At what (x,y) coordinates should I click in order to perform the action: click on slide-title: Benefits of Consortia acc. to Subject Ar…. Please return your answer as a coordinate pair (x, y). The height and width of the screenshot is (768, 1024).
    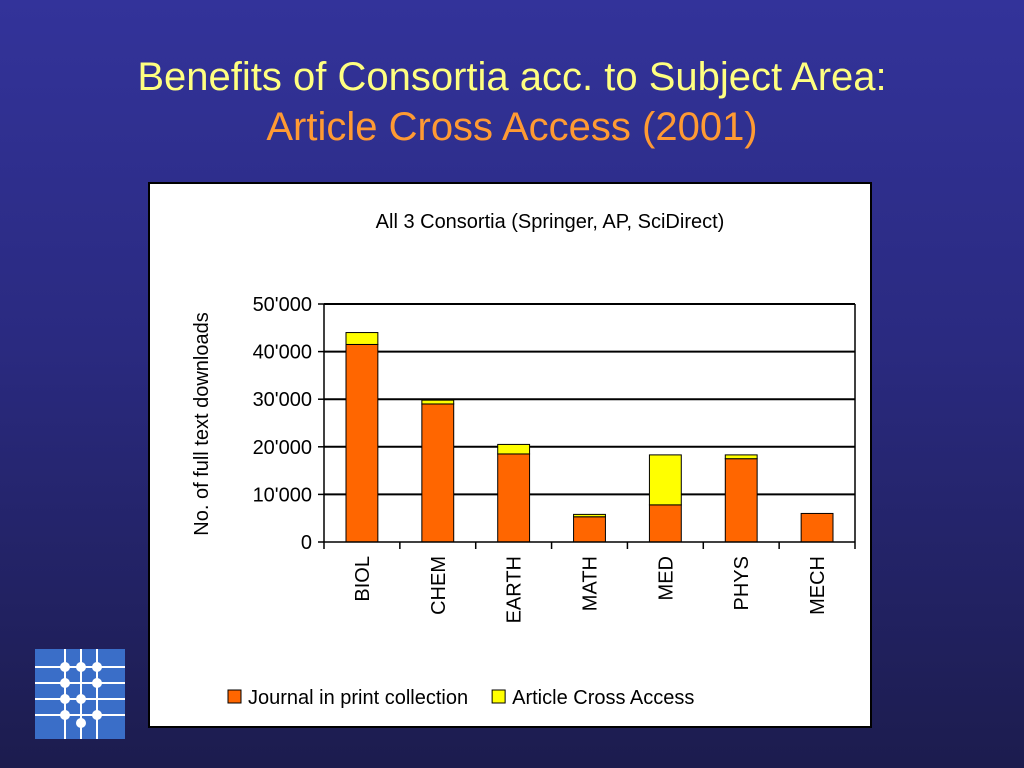
    Looking at the image, I should click on (512, 102).